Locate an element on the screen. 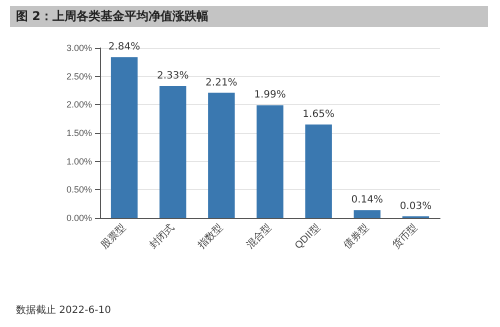  y-tick-label: 1.50% is located at coordinates (79, 133).